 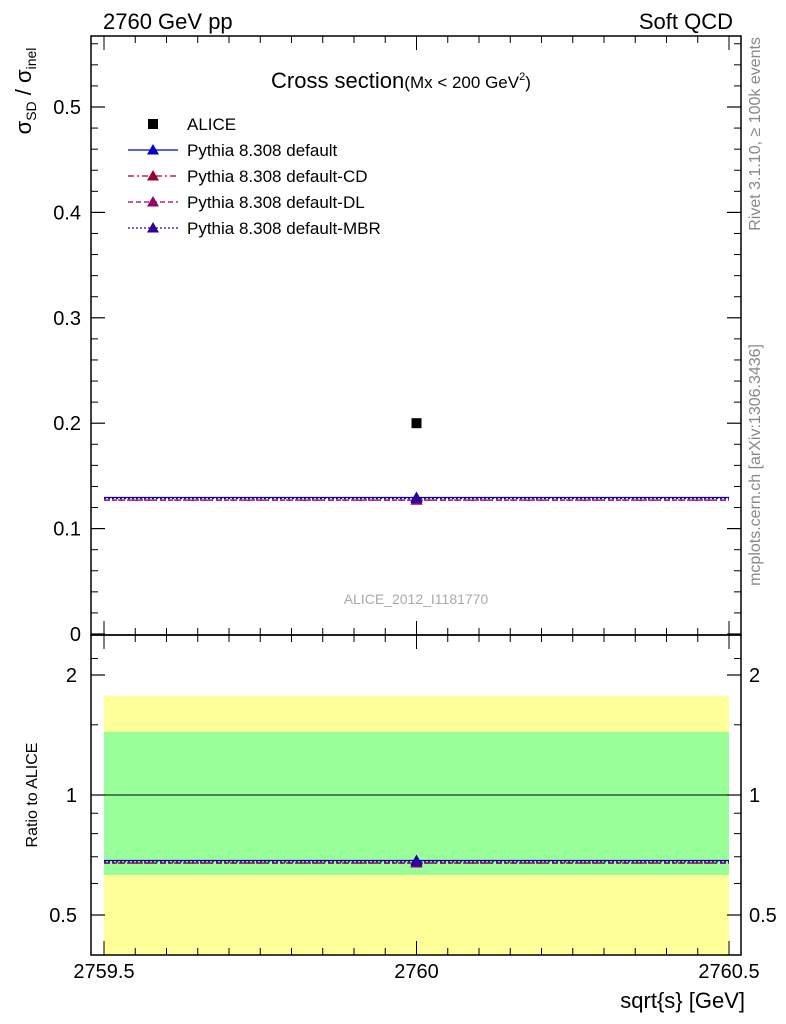 What do you see at coordinates (754, 796) in the screenshot?
I see `ratio-y-tick-label-right: 1` at bounding box center [754, 796].